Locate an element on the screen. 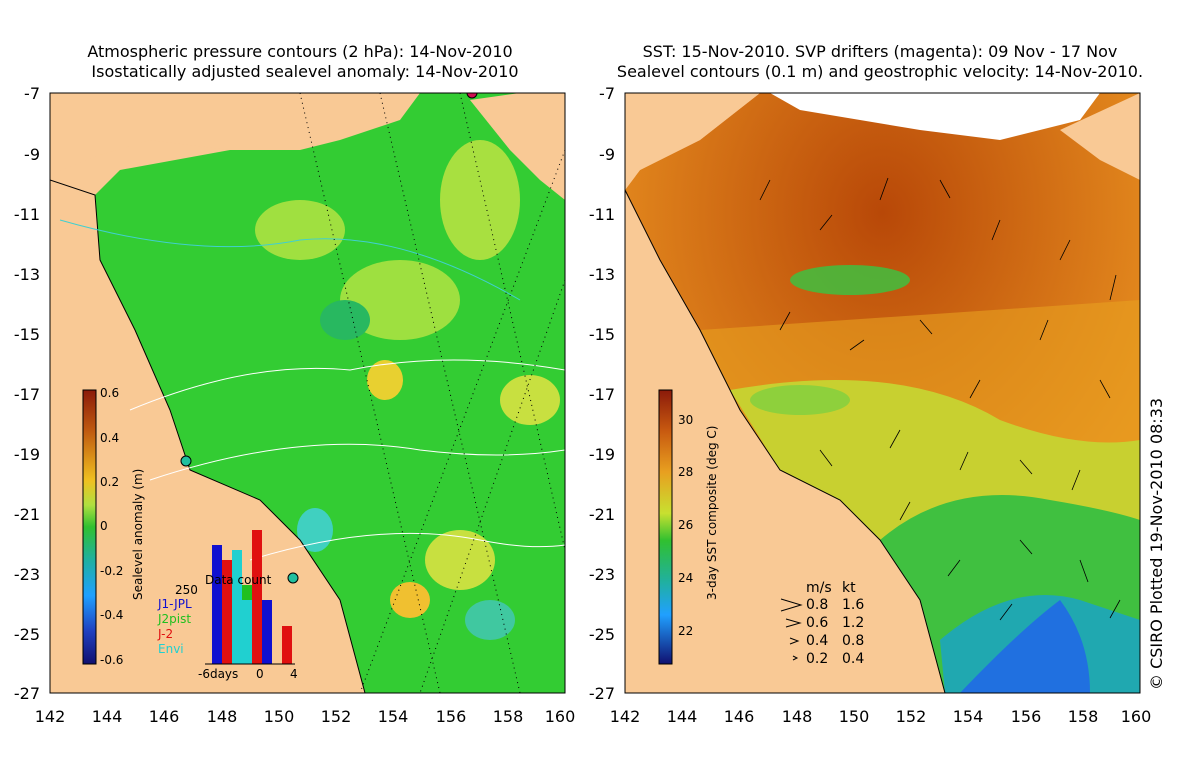 The image size is (1200, 780). solomon-islands-land is located at coordinates (517, 146).